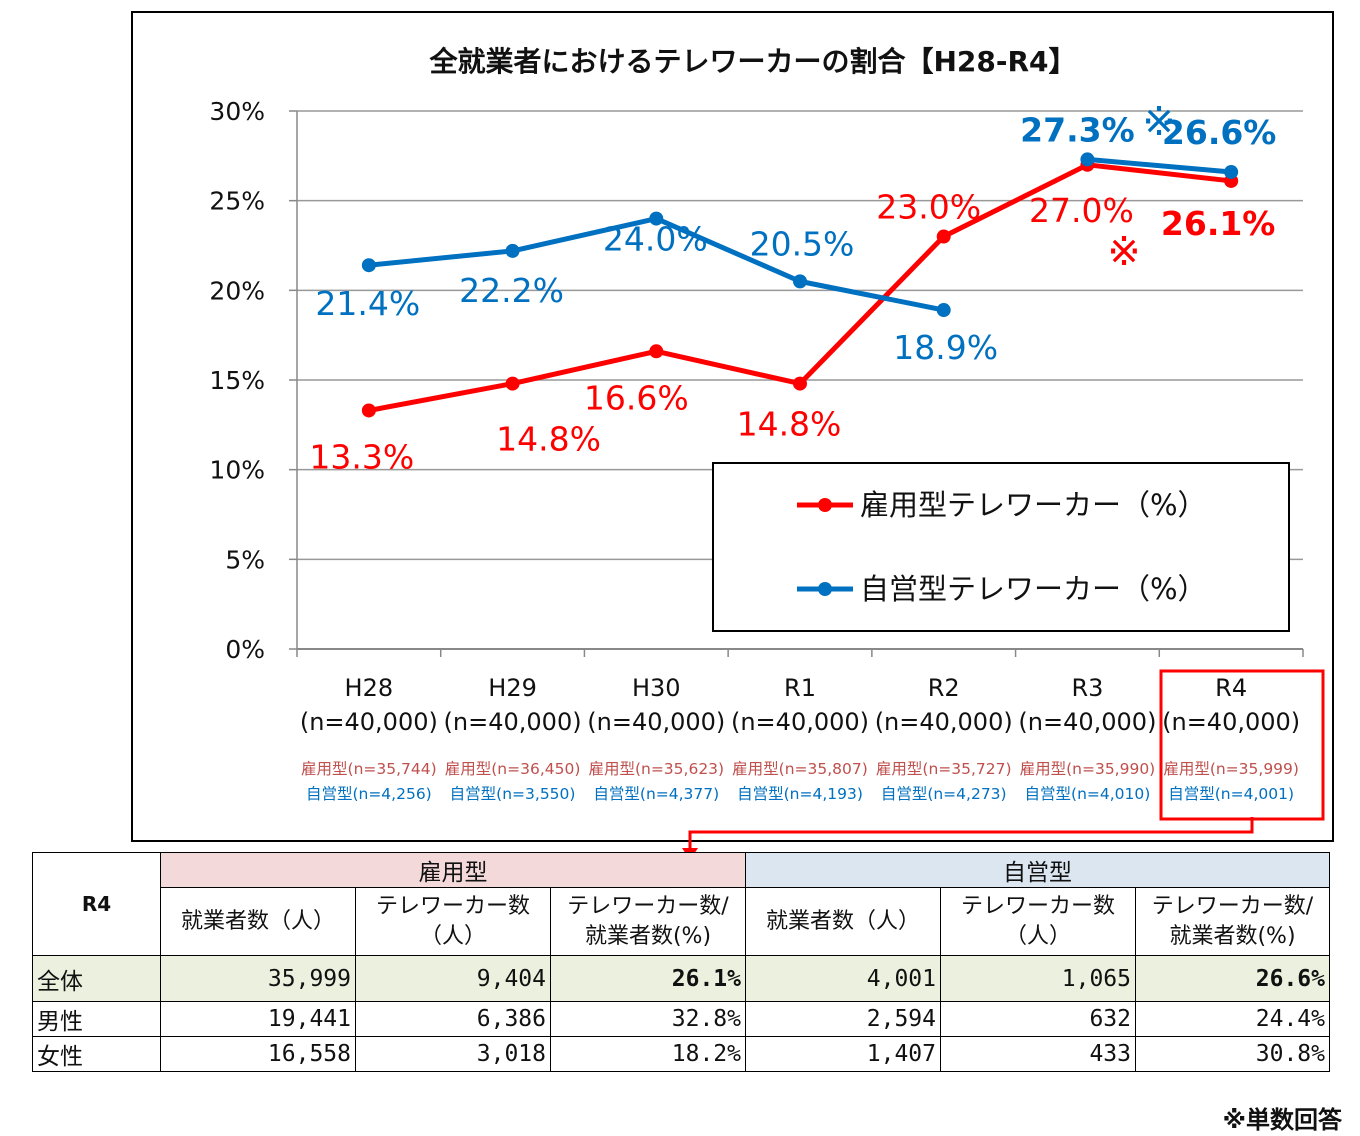 The height and width of the screenshot is (1136, 1360). I want to click on col-workers-employed: 就業者数（人）, so click(258, 921).